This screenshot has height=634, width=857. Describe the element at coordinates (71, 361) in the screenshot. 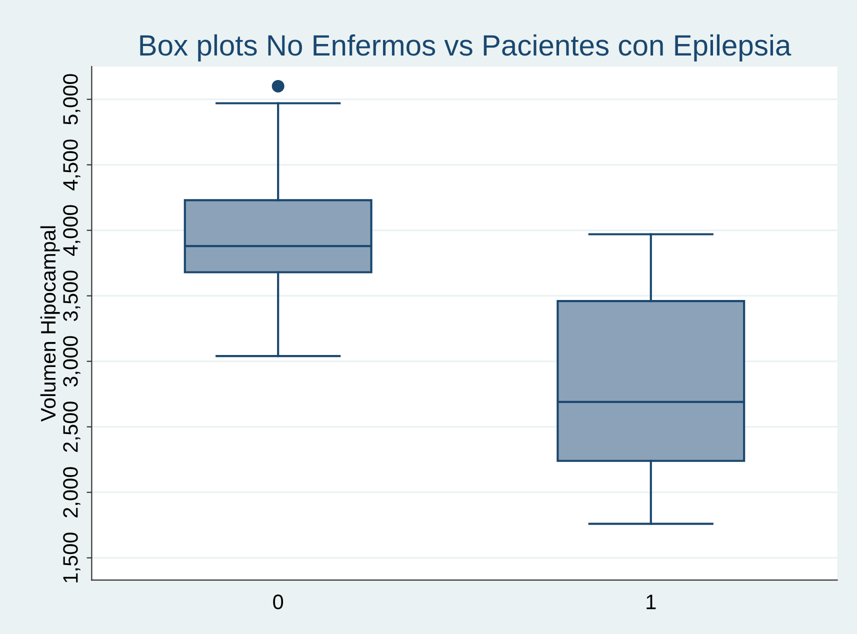

I see `y-tick-label: 3,000` at that location.